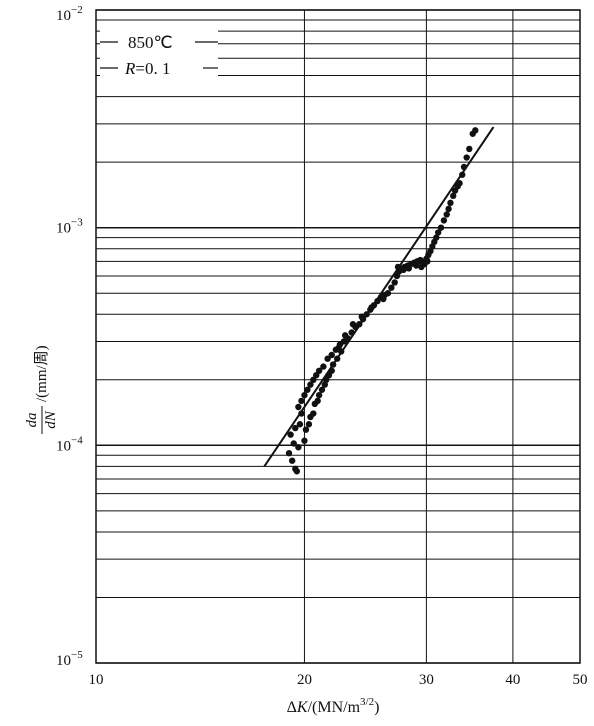 The width and height of the screenshot is (594, 726). I want to click on y-tick-label-1: 10⁻⁴, so click(69, 444).